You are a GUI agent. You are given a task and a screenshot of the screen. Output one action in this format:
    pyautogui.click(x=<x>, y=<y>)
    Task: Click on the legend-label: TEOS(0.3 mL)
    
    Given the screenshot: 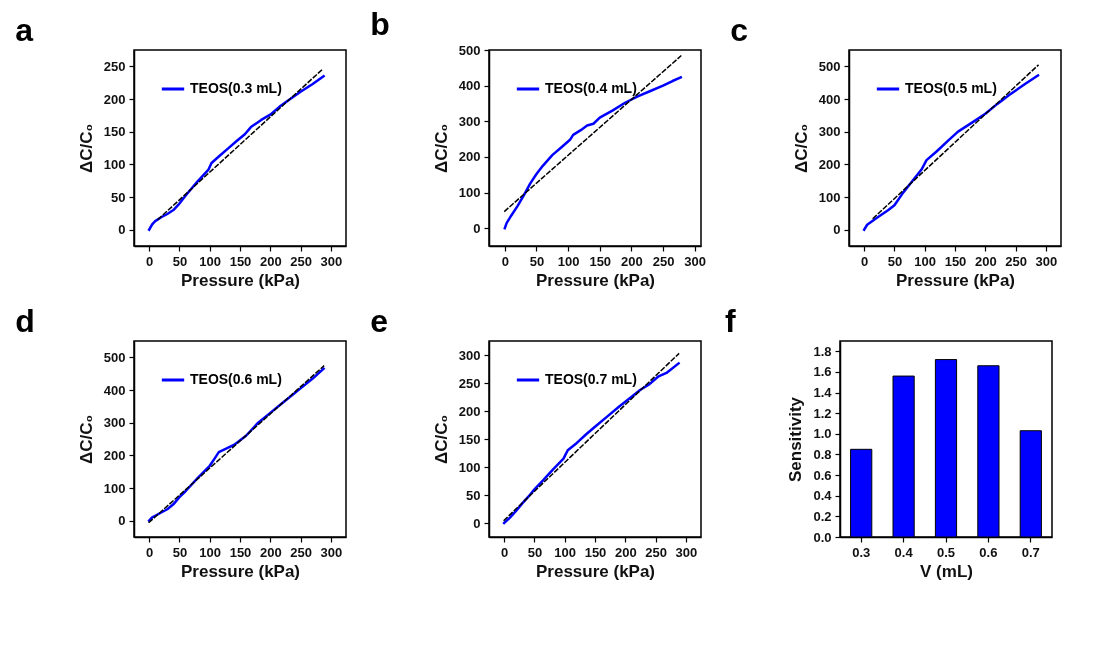 What is the action you would take?
    pyautogui.click(x=236, y=88)
    